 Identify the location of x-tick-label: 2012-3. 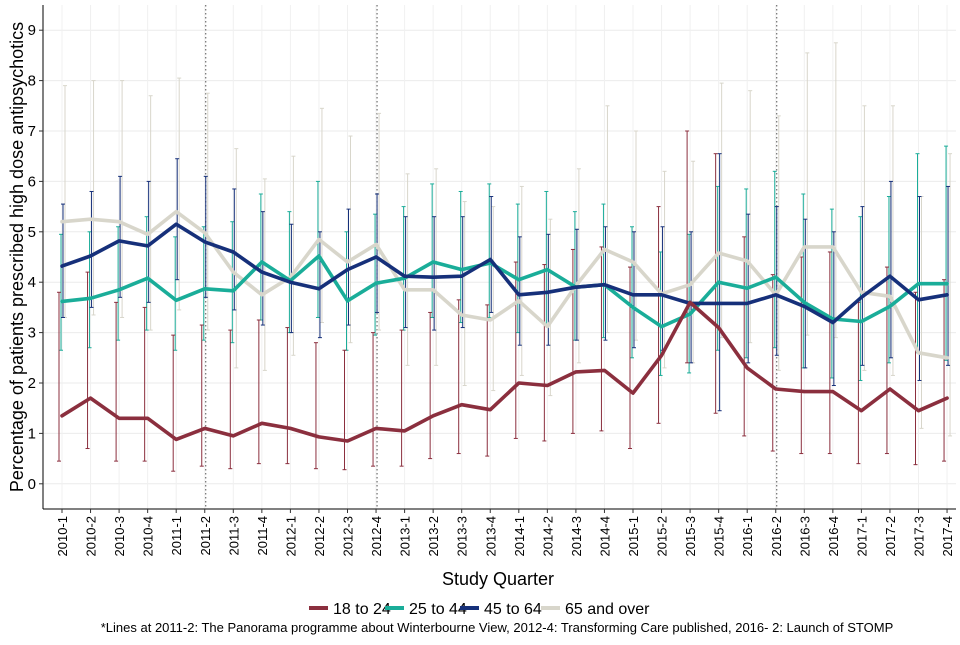
(348, 536).